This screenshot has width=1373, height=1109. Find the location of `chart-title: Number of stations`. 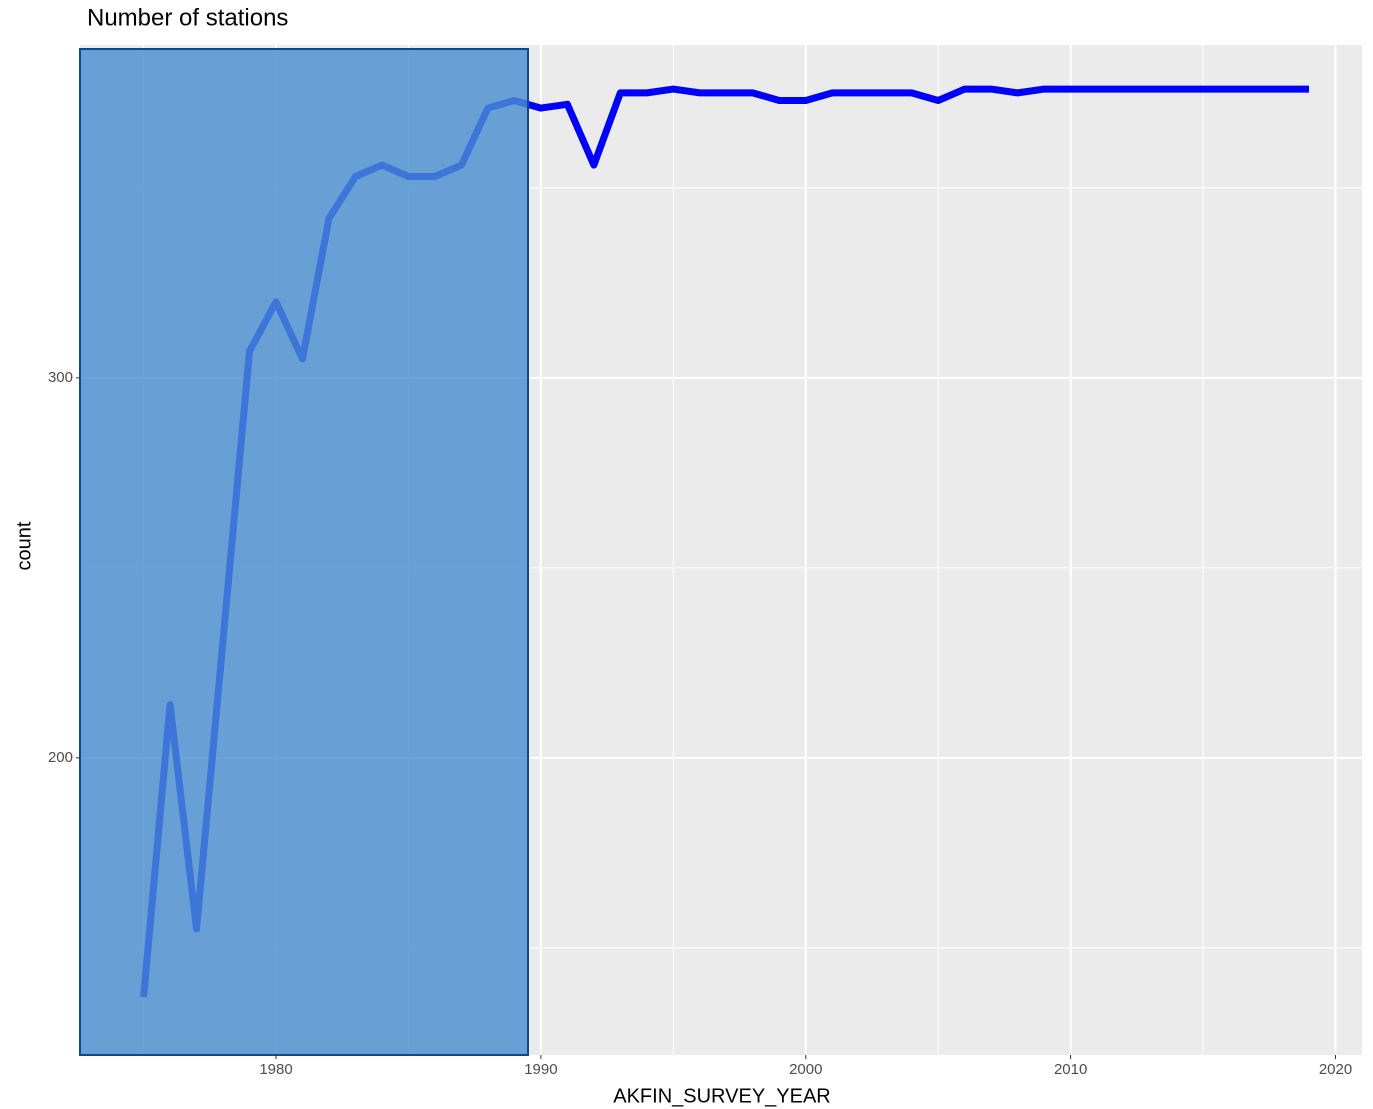

chart-title: Number of stations is located at coordinates (187, 17).